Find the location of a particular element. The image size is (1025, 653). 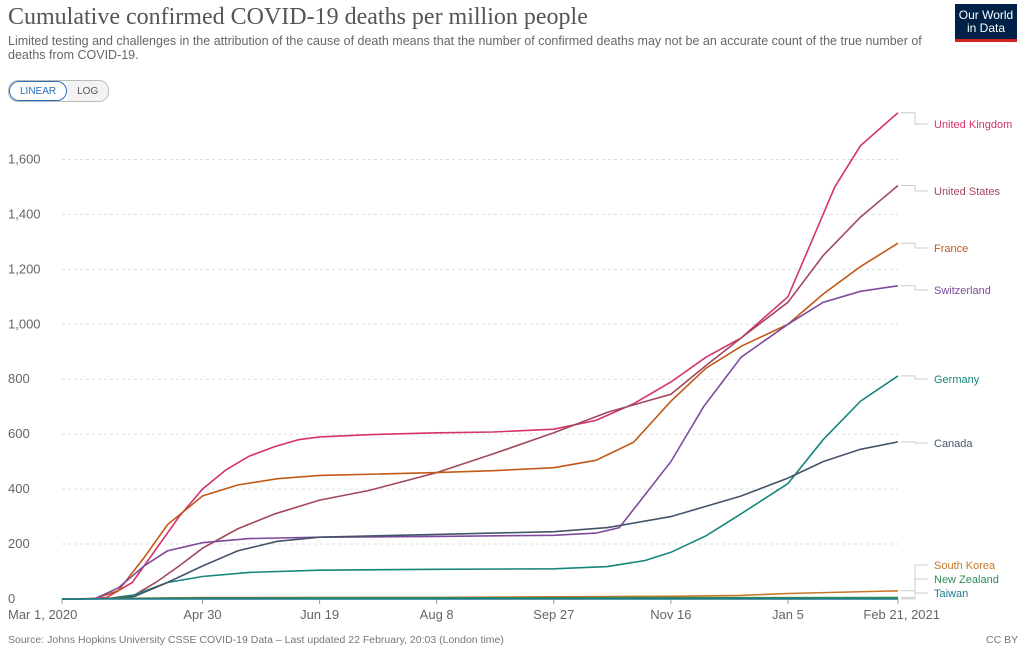

logo-line-2: in Data is located at coordinates (986, 28).